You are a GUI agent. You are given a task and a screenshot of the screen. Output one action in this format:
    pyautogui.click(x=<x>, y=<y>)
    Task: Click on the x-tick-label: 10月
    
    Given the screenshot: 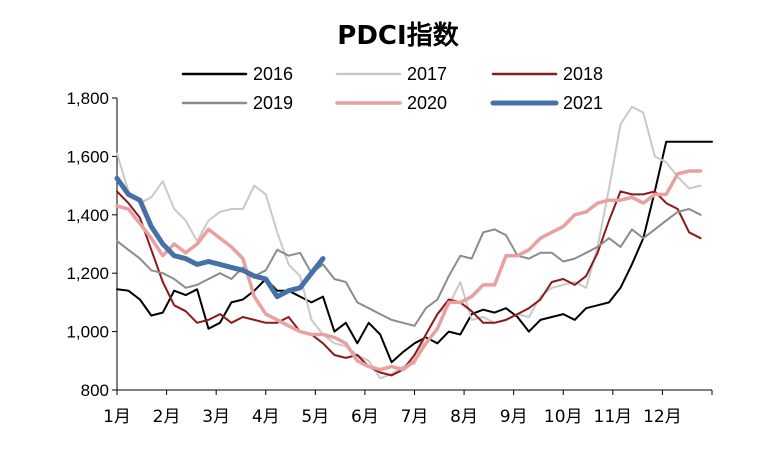 What is the action you would take?
    pyautogui.click(x=563, y=417)
    